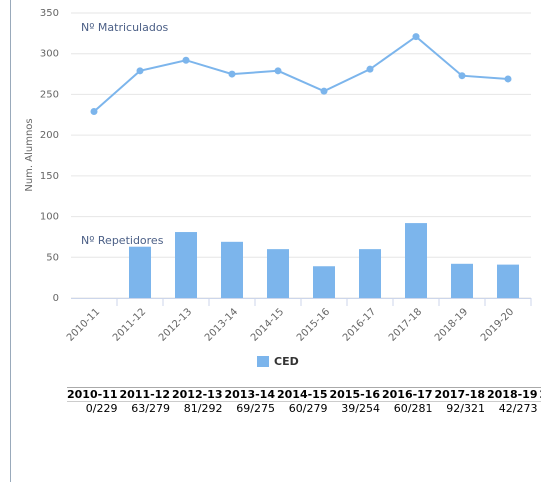  I want to click on y-tick-label: 150, so click(49, 176).